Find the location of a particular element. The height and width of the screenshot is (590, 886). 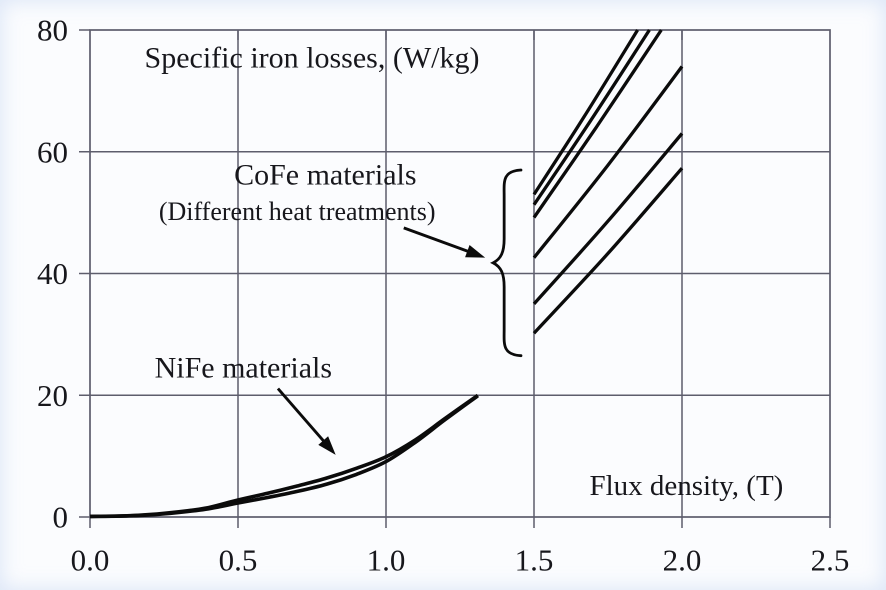

y-tick-label-60: 60 is located at coordinates (52, 151).